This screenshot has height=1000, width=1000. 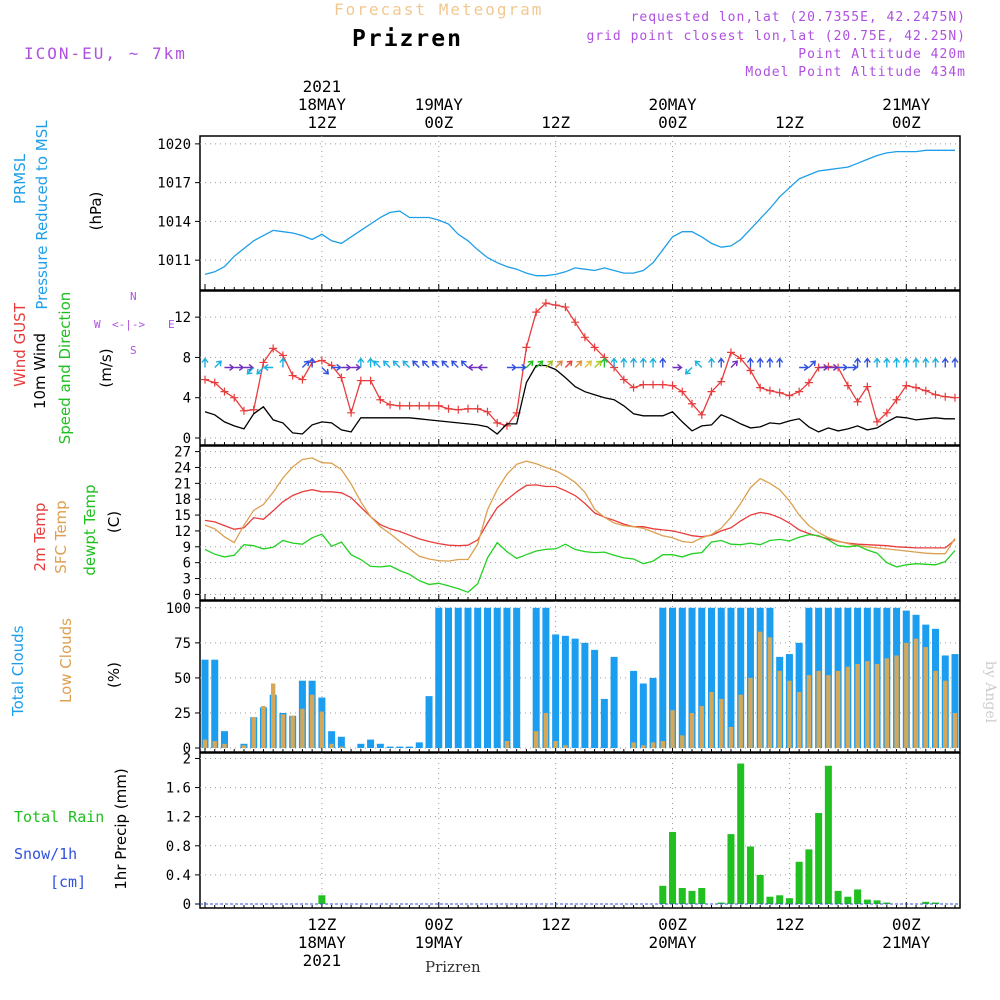 I want to click on bottom-time-label: 20MAY, so click(x=672, y=942).